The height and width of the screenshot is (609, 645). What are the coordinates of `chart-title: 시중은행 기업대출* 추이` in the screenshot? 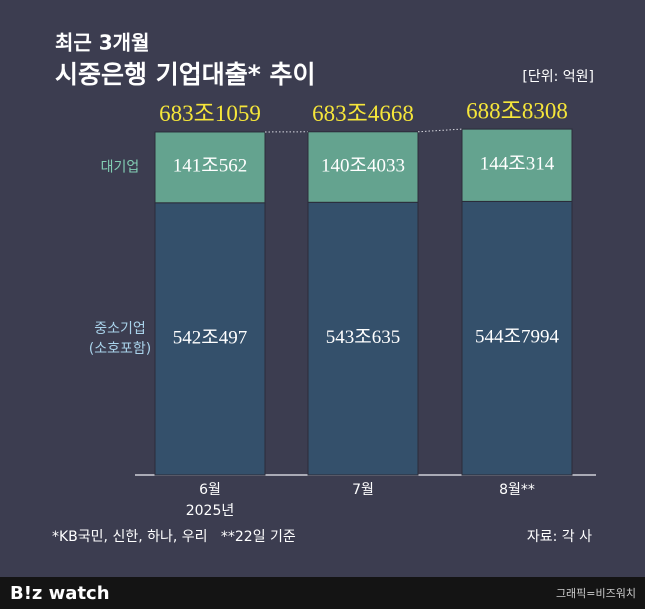 It's located at (185, 74).